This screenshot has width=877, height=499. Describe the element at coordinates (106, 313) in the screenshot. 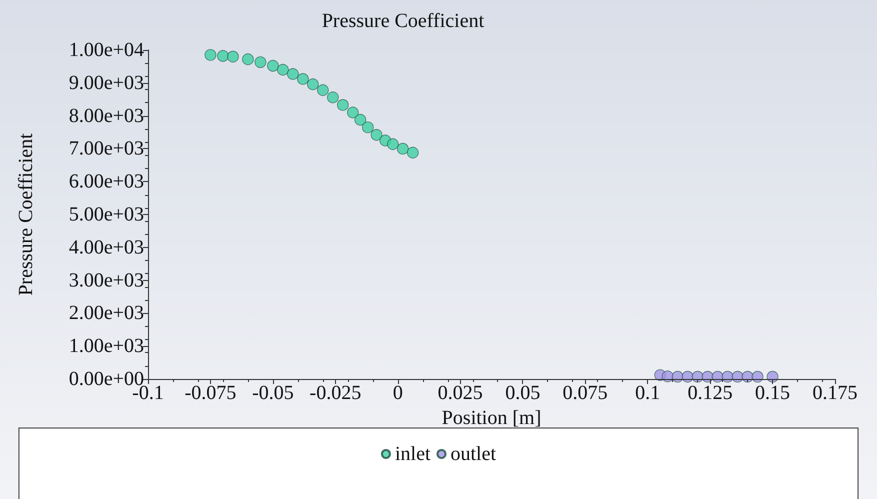

I see `y-tick-label: 2.00e+03` at that location.